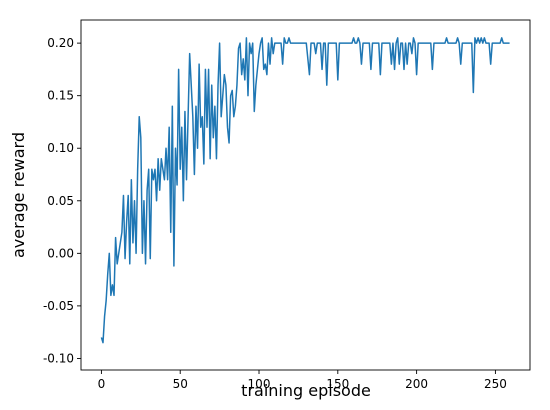  Describe the element at coordinates (60, 201) in the screenshot. I see `y-tick-label: 0.05` at that location.